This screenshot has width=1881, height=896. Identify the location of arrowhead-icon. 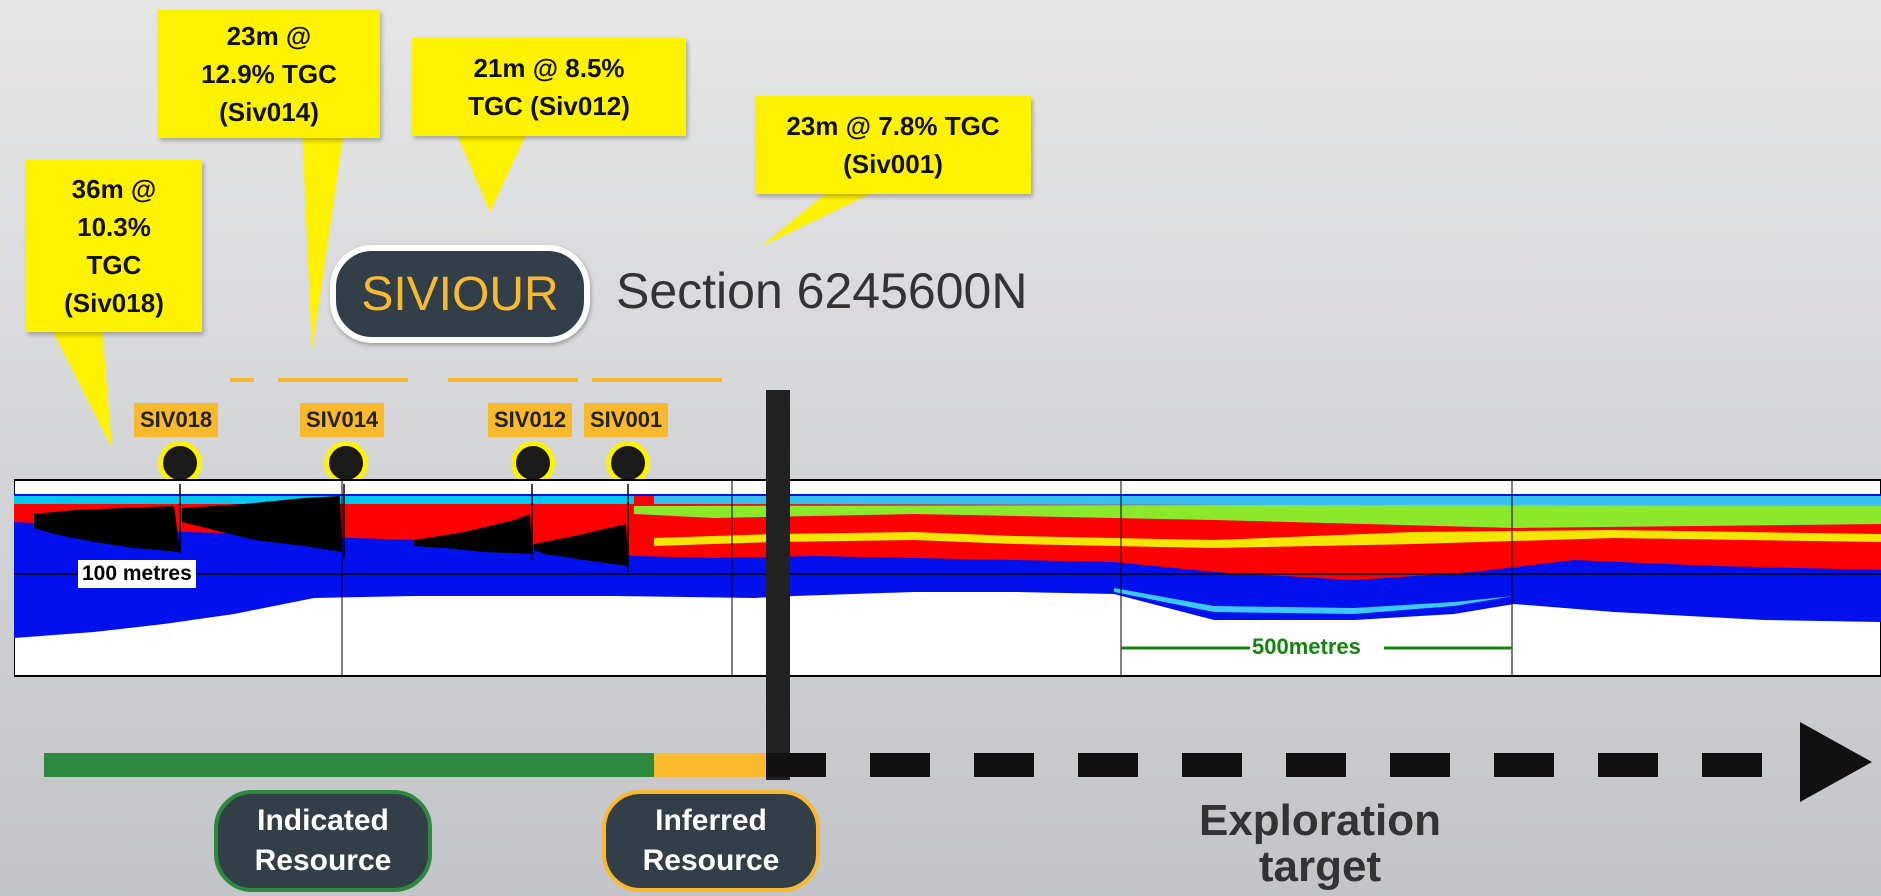
(1836, 762).